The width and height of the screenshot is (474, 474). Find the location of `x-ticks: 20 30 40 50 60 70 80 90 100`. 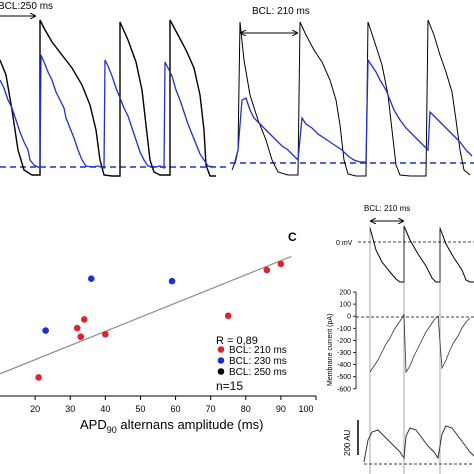

x-ticks: 20 30 40 50 60 70 80 90 100 is located at coordinates (173, 405).